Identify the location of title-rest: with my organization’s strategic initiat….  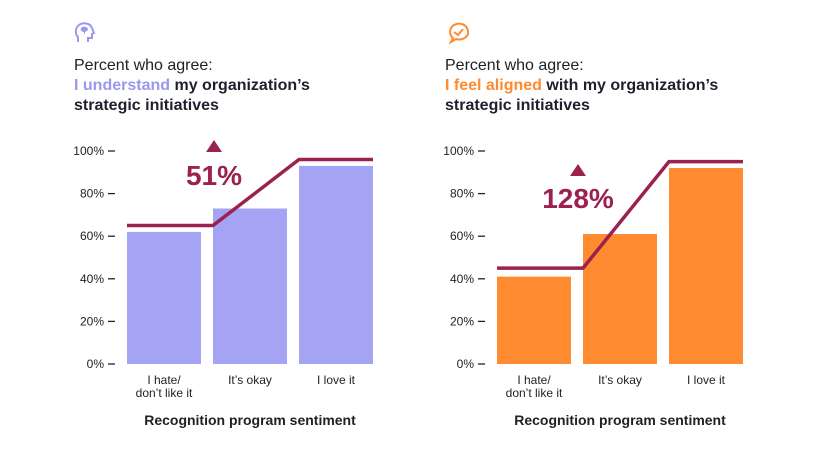
(582, 95).